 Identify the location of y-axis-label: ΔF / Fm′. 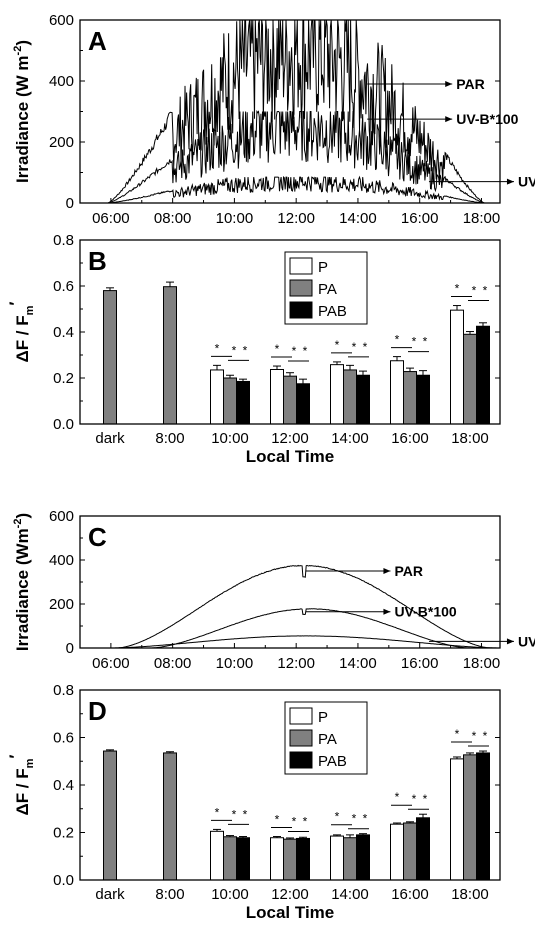
(21, 331).